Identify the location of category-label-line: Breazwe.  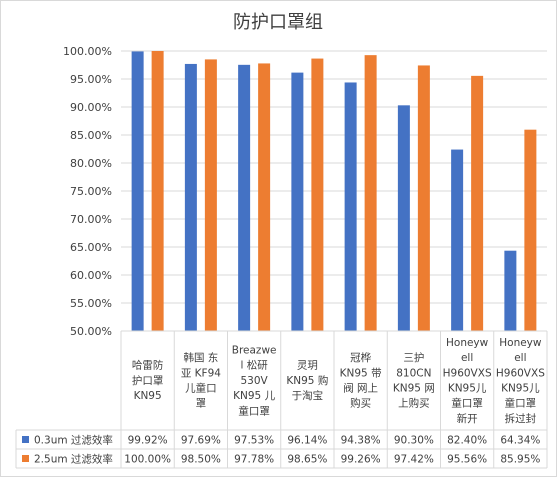
(254, 351).